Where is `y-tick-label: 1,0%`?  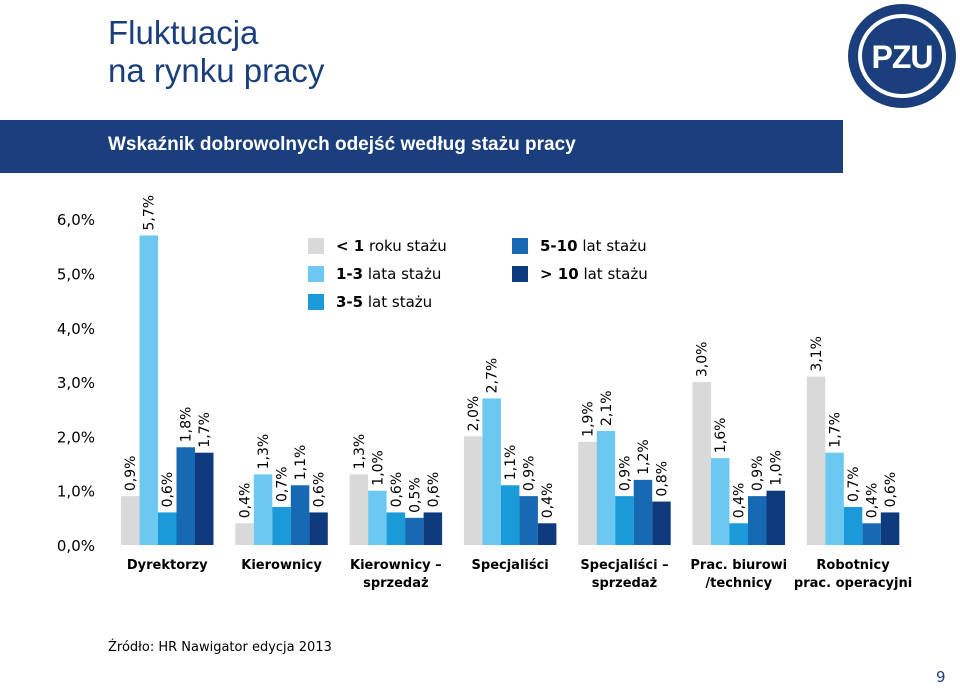
y-tick-label: 1,0% is located at coordinates (76, 492).